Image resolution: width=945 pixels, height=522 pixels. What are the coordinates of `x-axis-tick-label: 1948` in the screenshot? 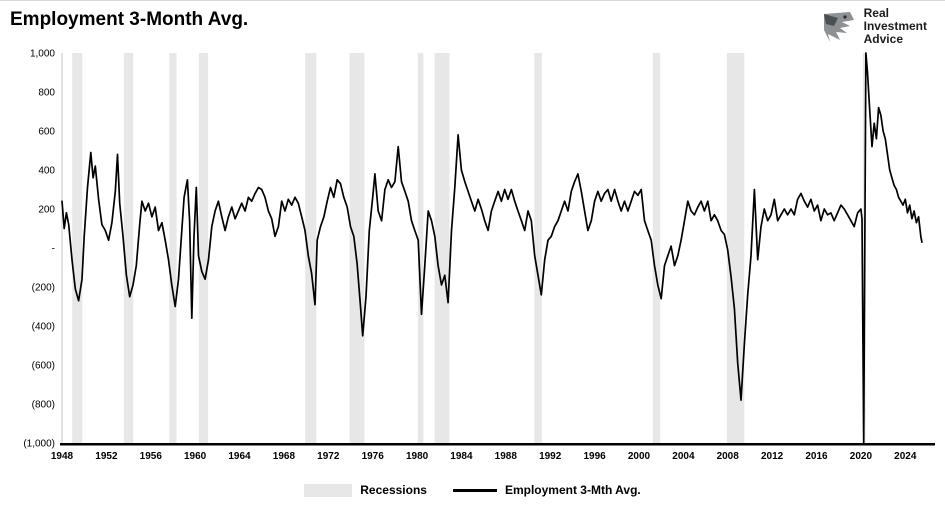 It's located at (62, 456).